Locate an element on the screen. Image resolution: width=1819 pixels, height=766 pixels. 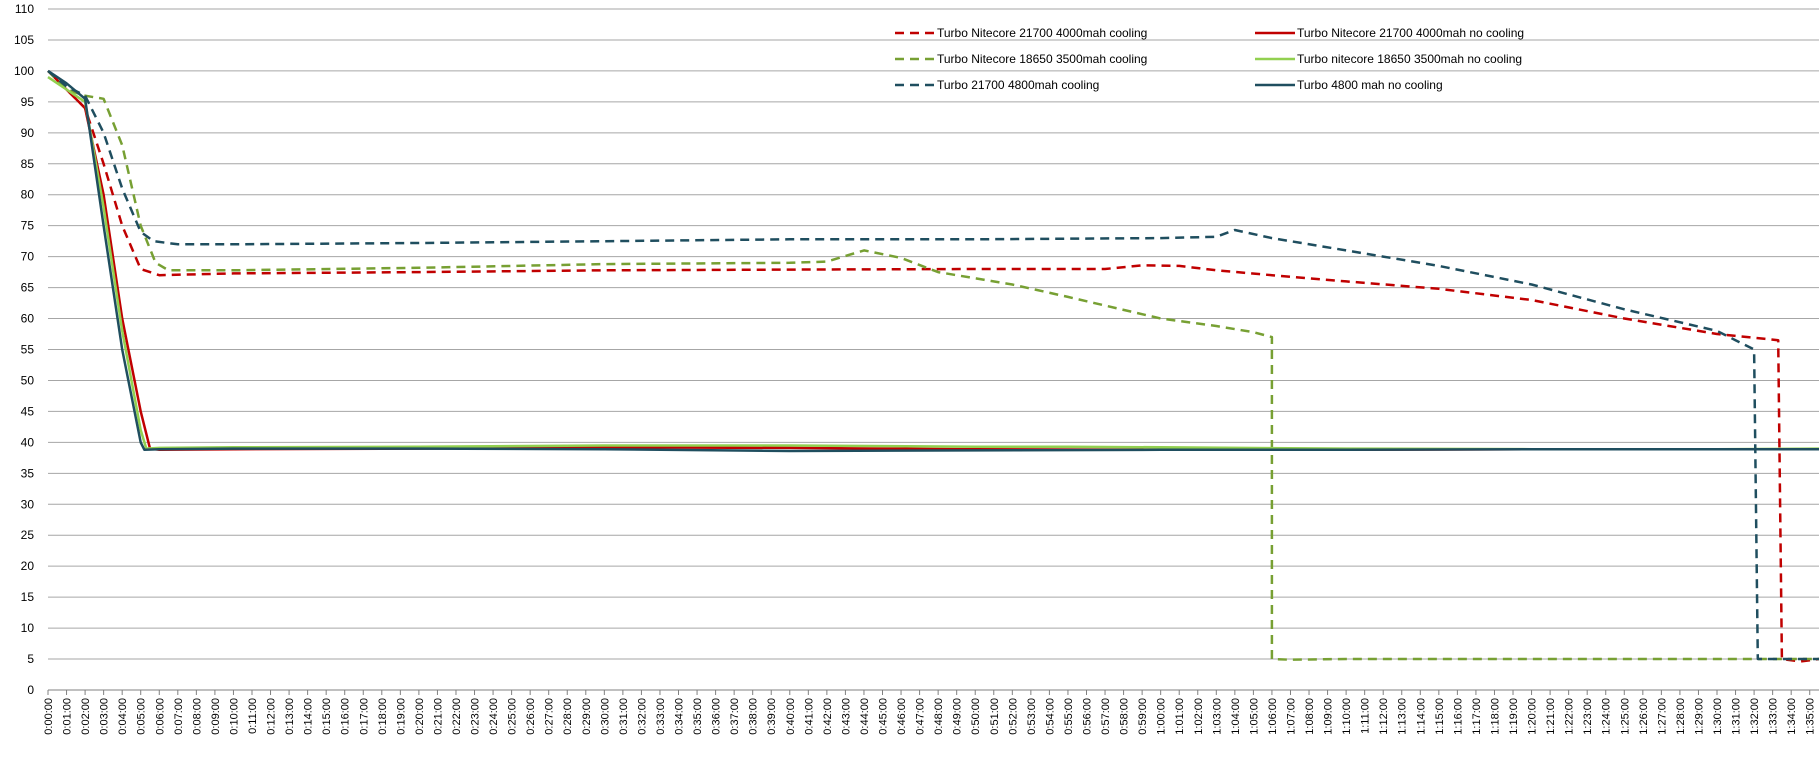
x-tick-label: 0:20:00 is located at coordinates (420, 716).